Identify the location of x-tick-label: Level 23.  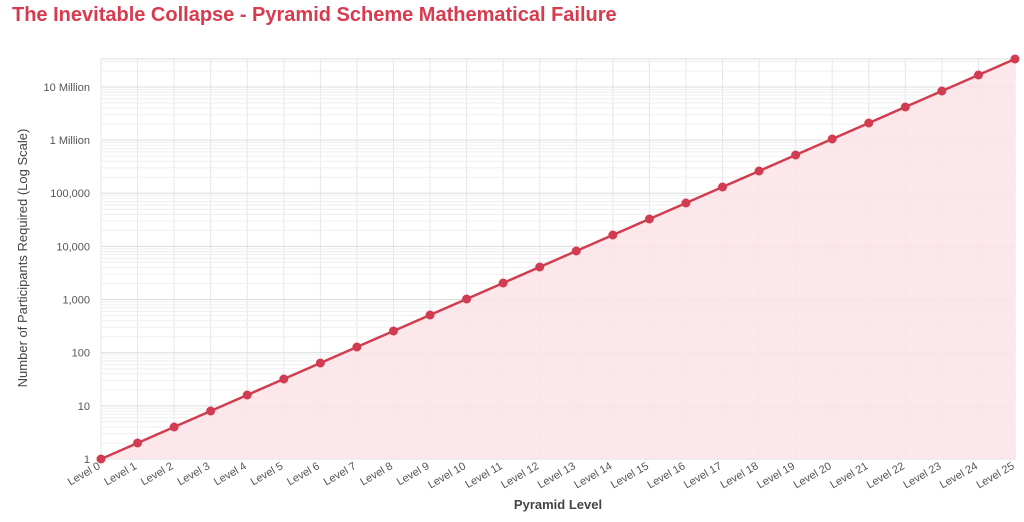
(922, 475).